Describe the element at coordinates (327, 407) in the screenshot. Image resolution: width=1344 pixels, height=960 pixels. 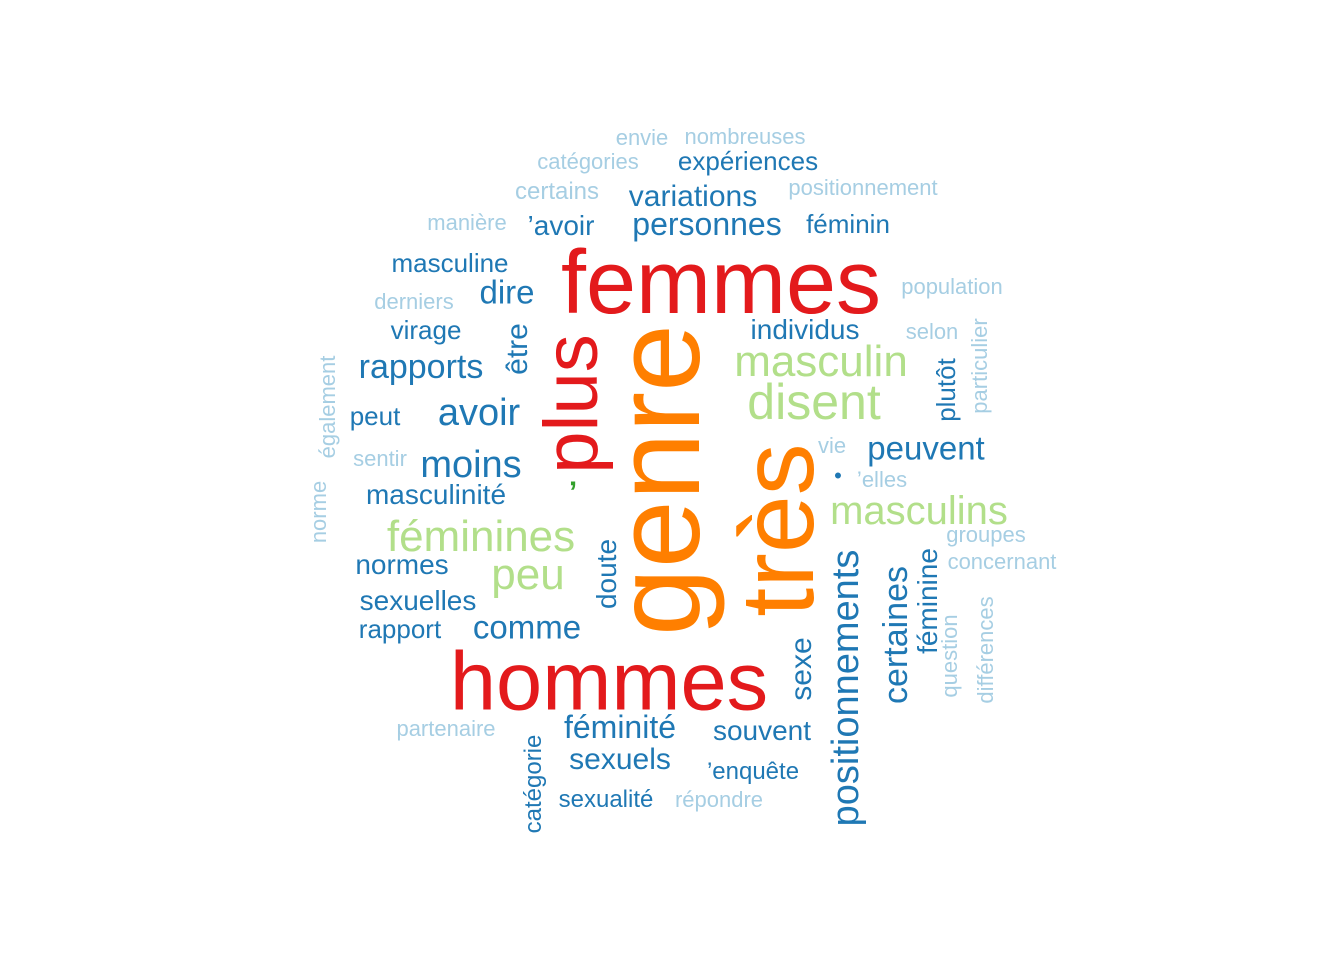
I see `word-egalement: également` at that location.